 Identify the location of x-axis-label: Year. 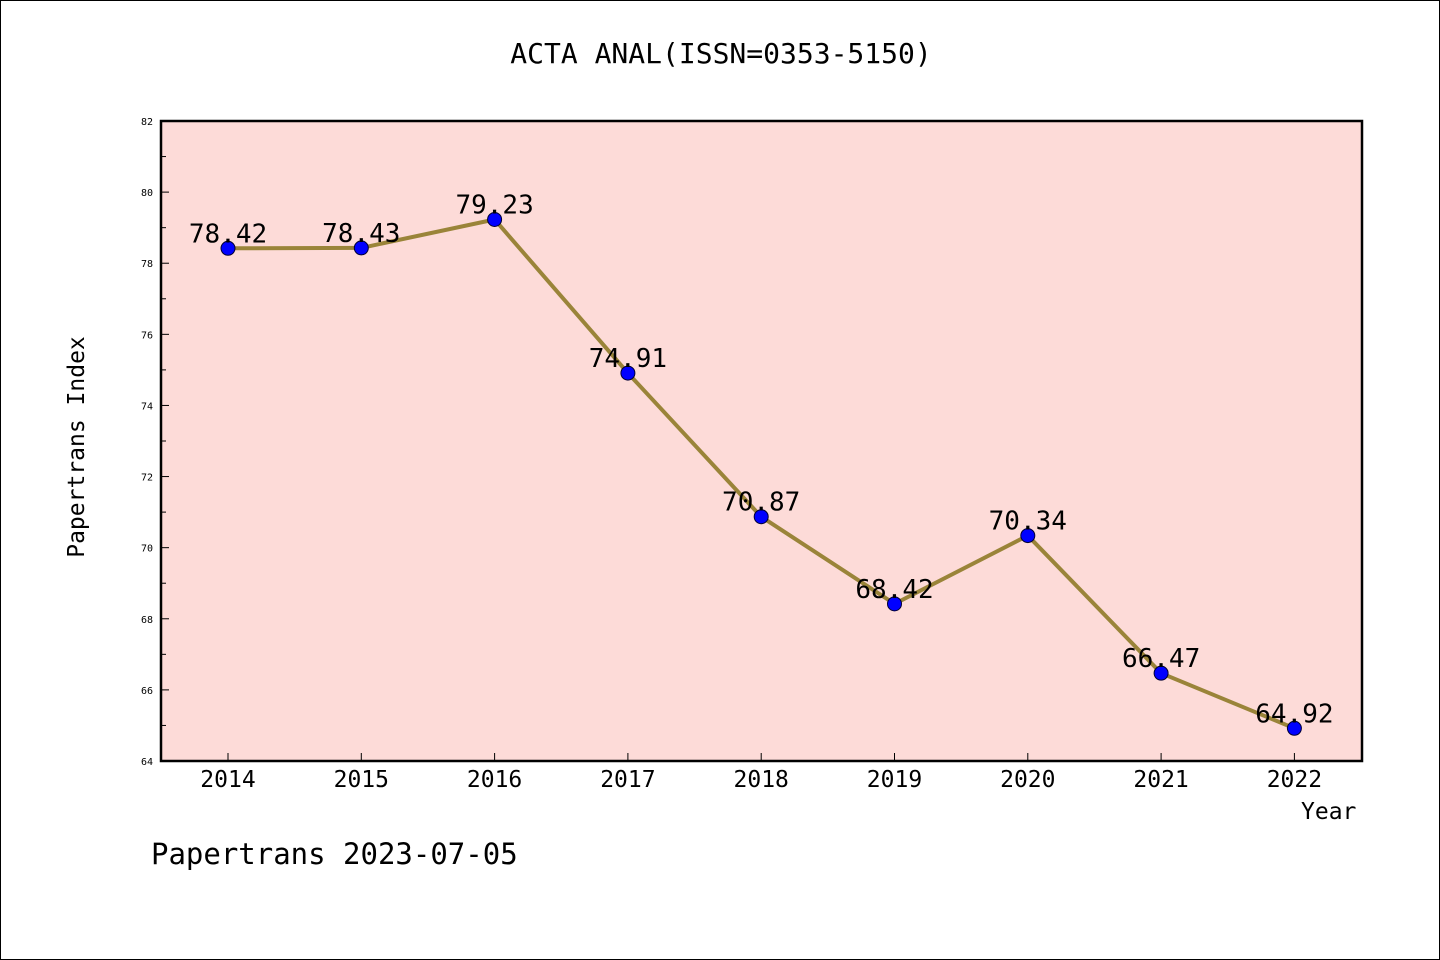
(1329, 812).